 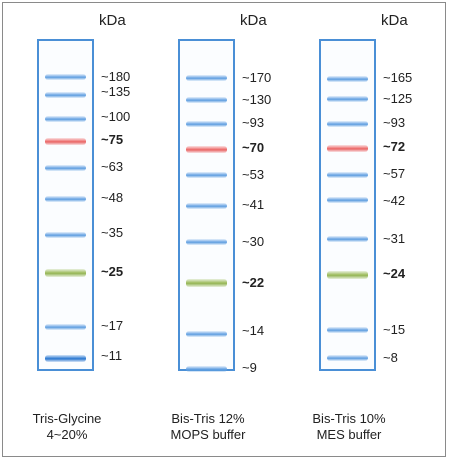 I want to click on marker-label: ~165, so click(x=398, y=77).